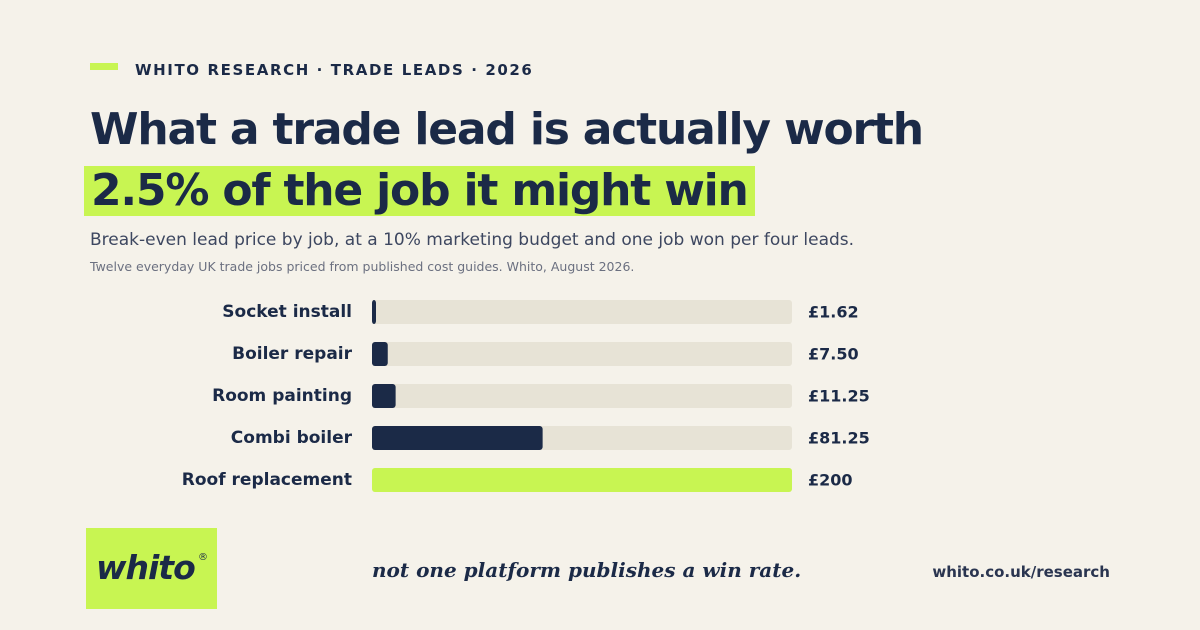 This screenshot has height=630, width=1200. I want to click on title-line-2-highlight: 2.5% of the job it might win, so click(419, 191).